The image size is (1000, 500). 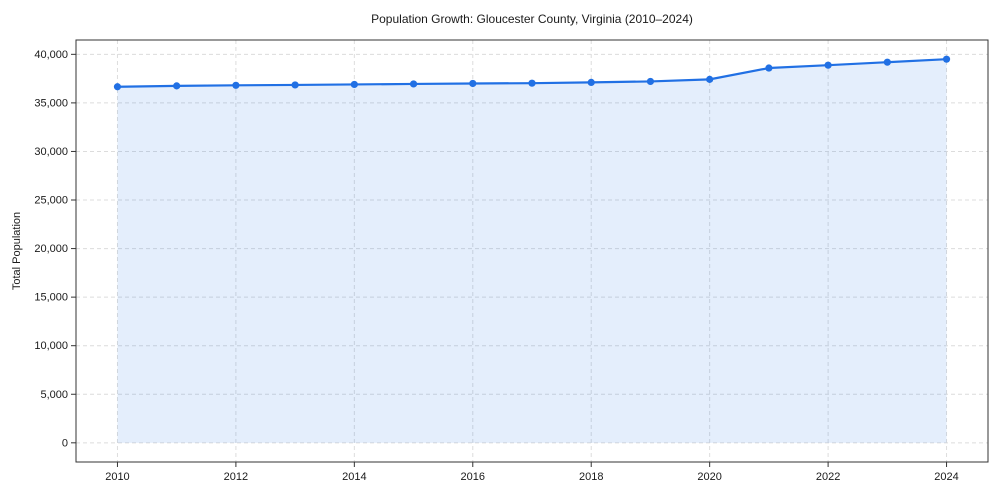 I want to click on y-tick-label: 0, so click(x=65, y=443).